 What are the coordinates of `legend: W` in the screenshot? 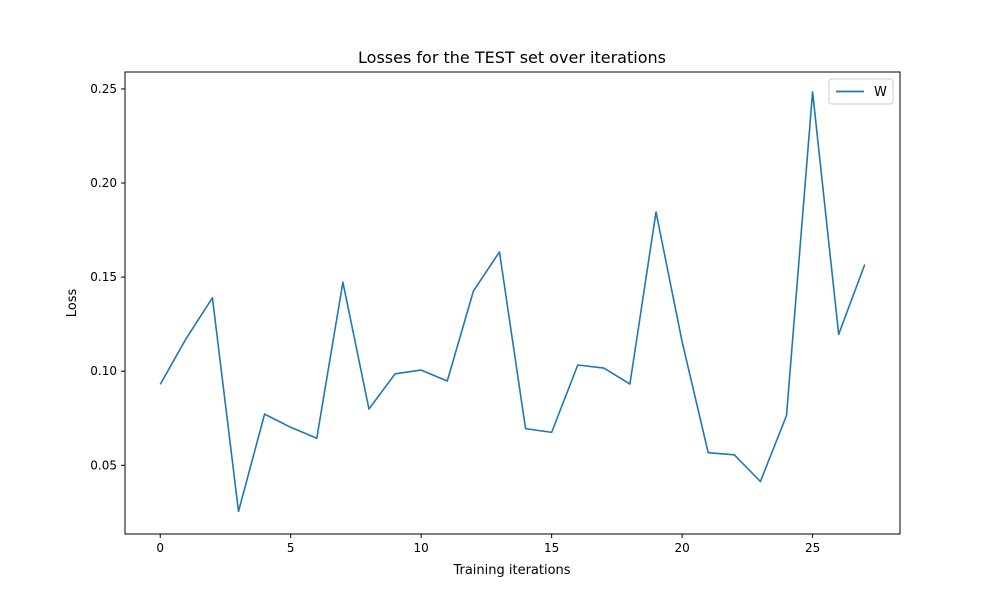 It's located at (861, 91).